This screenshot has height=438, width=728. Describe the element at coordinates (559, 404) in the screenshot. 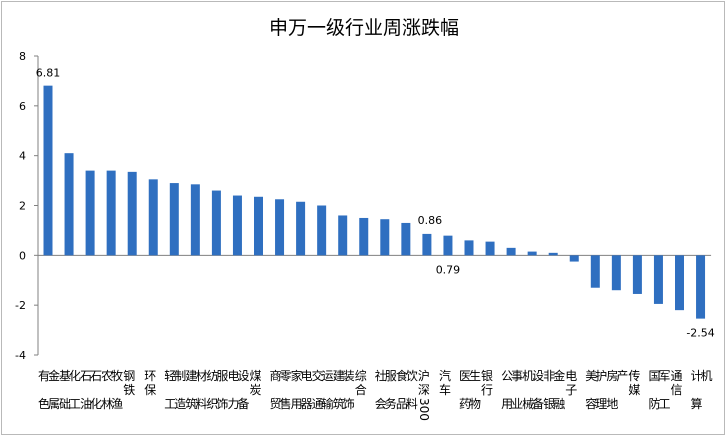

I see `category-char: 融` at that location.